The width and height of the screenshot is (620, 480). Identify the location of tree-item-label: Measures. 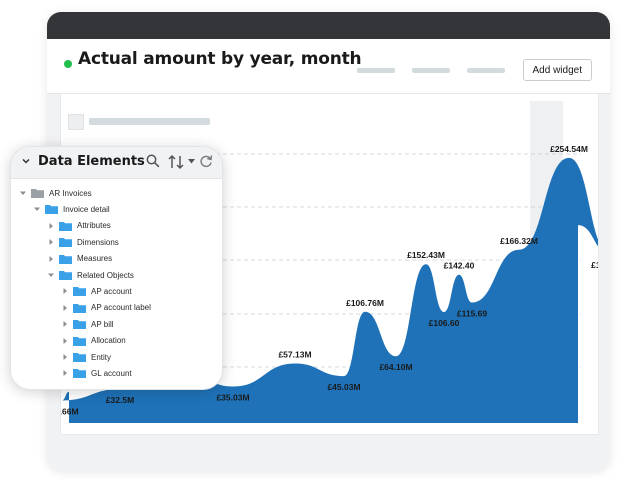
(95, 259).